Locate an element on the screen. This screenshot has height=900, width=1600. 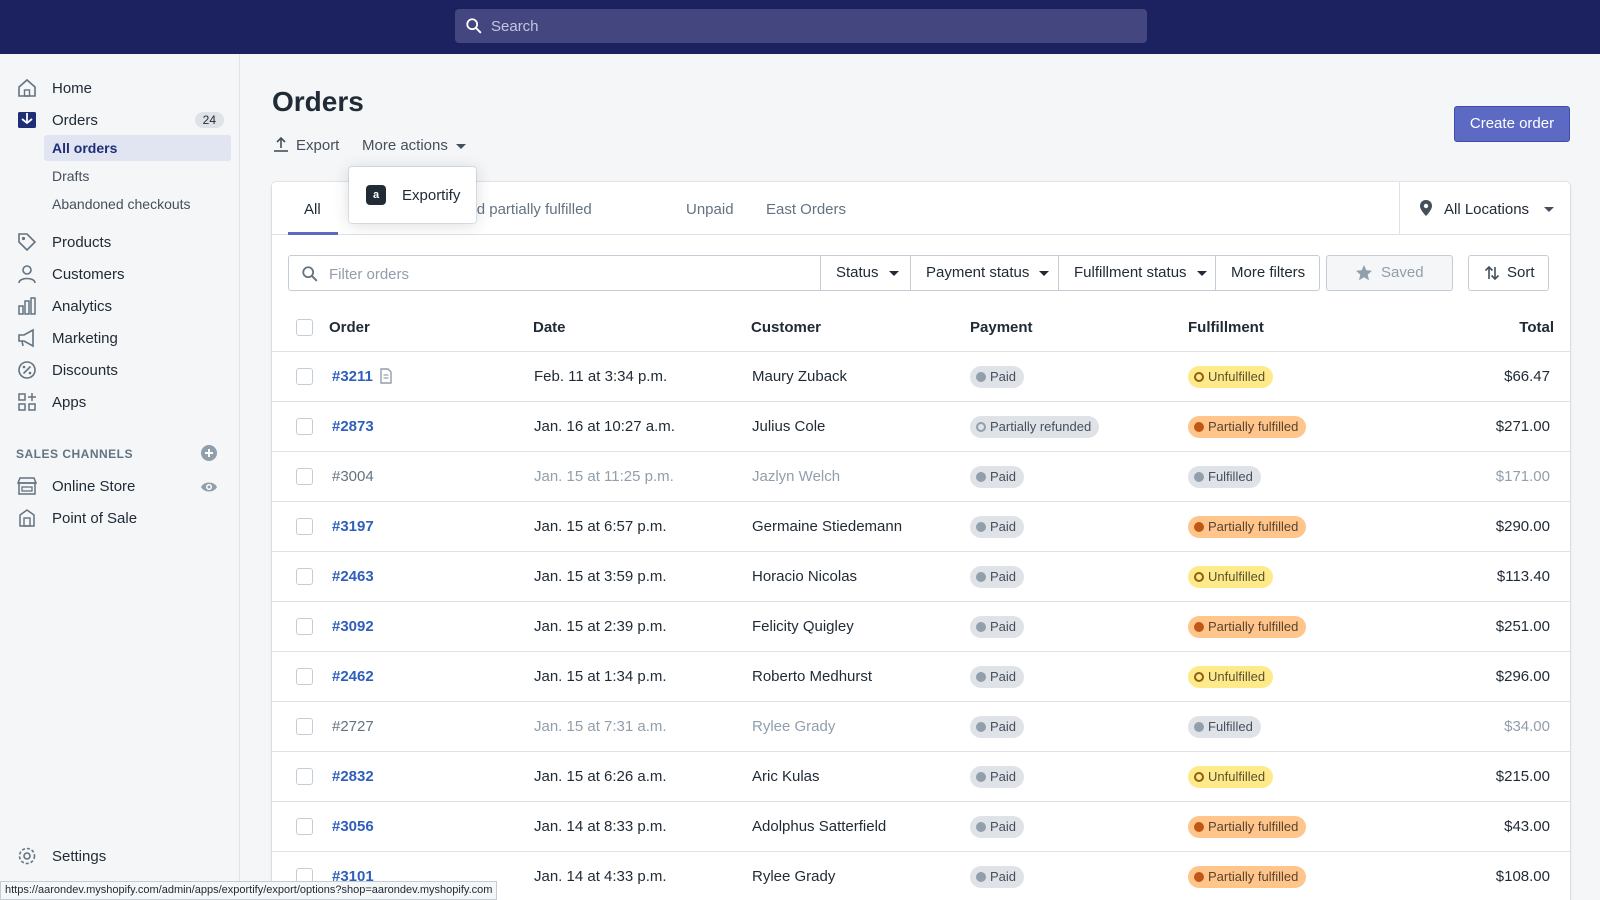
order-date: Jan. 15 at 6:26 a.m. is located at coordinates (600, 776).